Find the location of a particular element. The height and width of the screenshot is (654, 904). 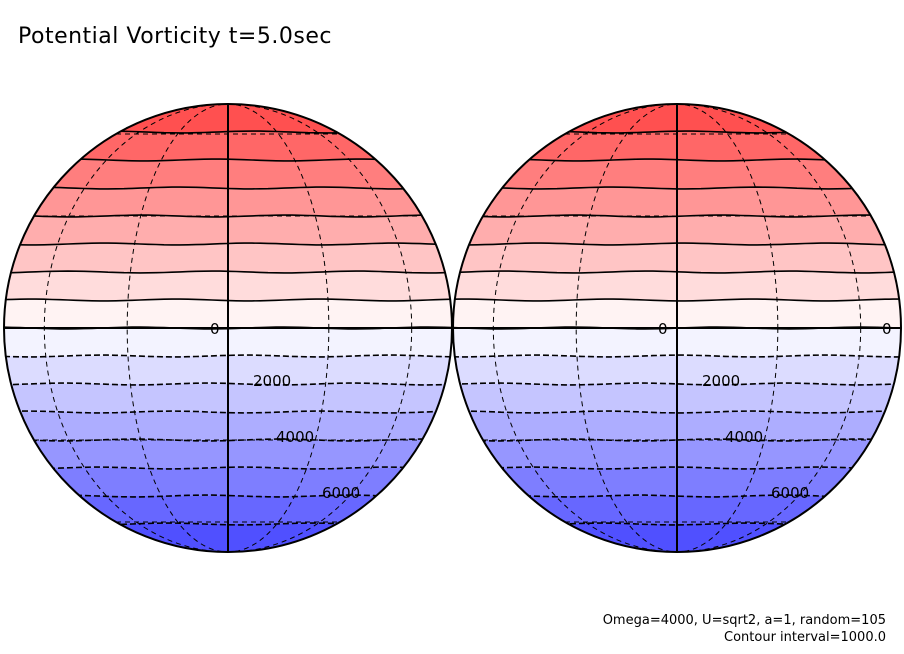

contour-labels-left: 0 2000 4000 6000 is located at coordinates (285, 411).